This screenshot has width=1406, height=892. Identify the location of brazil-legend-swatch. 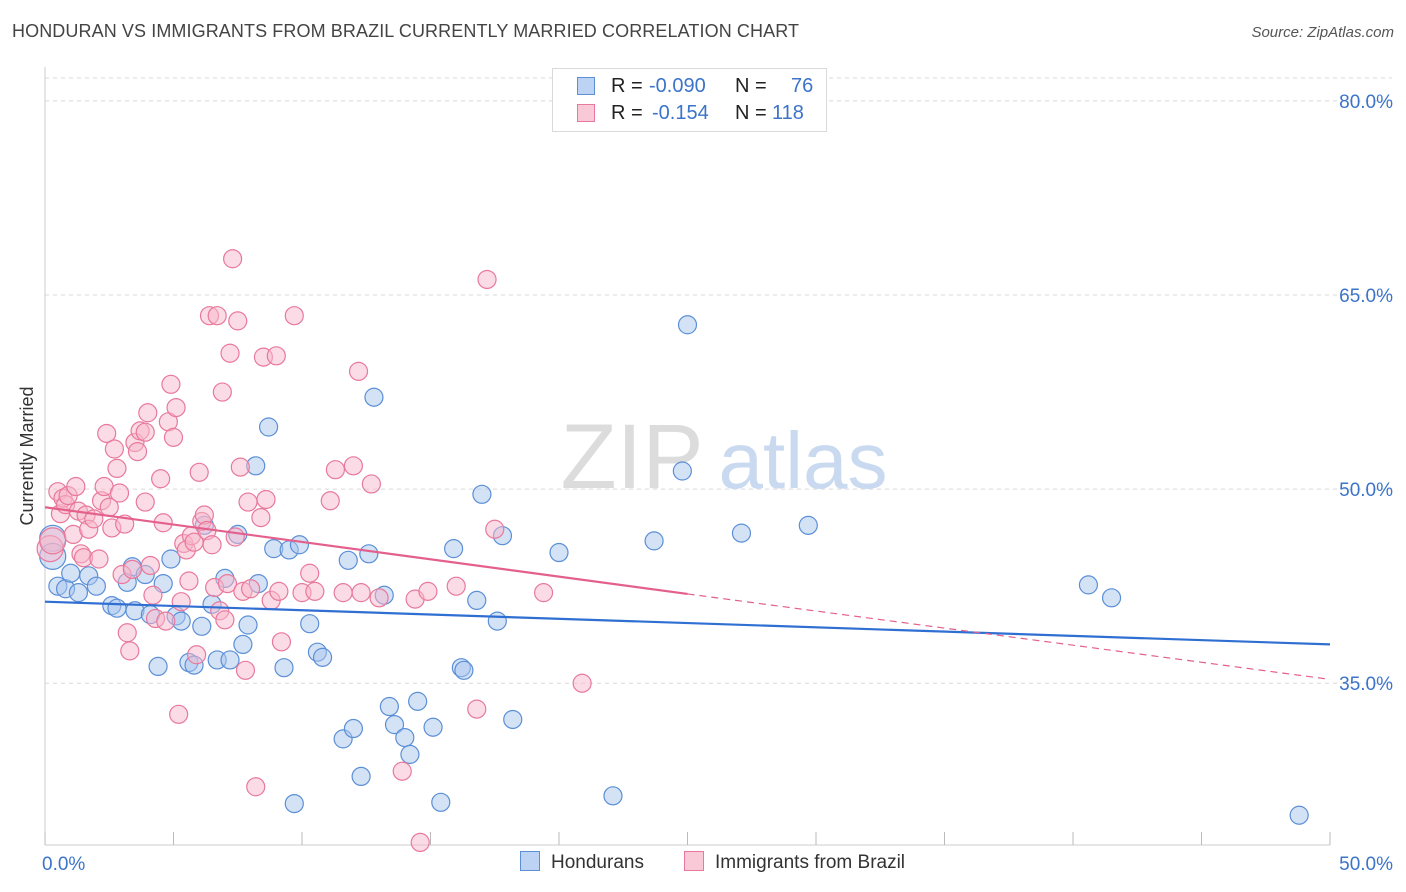
(694, 861).